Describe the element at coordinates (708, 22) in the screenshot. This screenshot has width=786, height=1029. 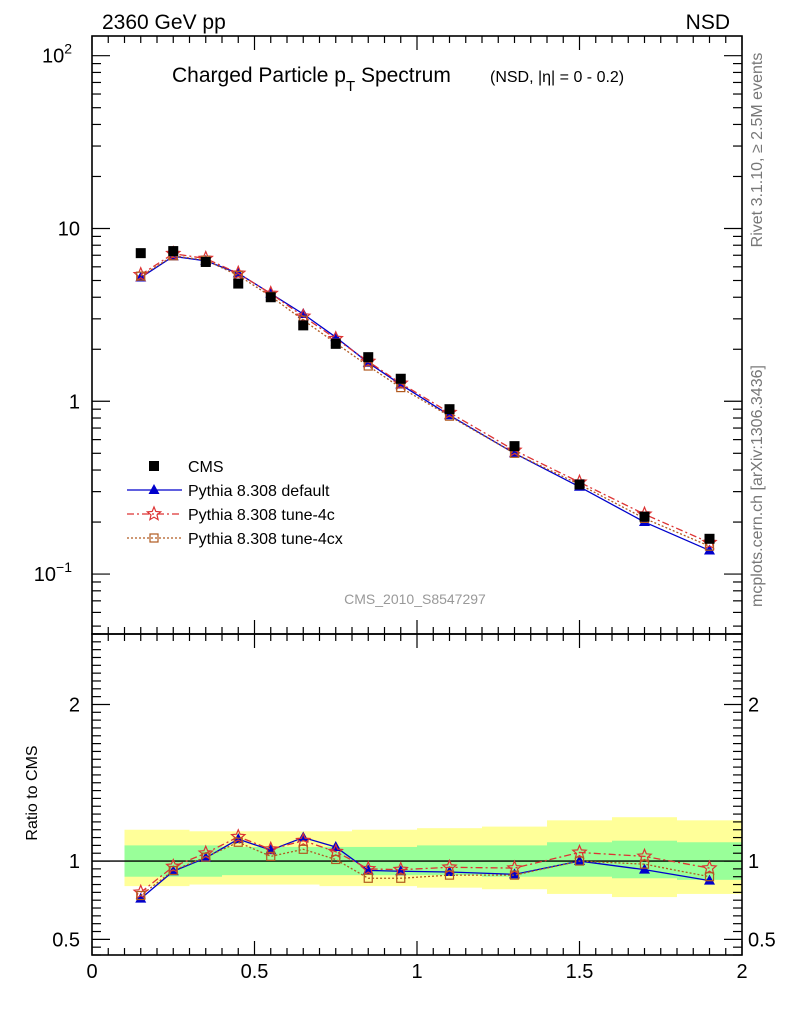
I see `header-right-label: NSD` at that location.